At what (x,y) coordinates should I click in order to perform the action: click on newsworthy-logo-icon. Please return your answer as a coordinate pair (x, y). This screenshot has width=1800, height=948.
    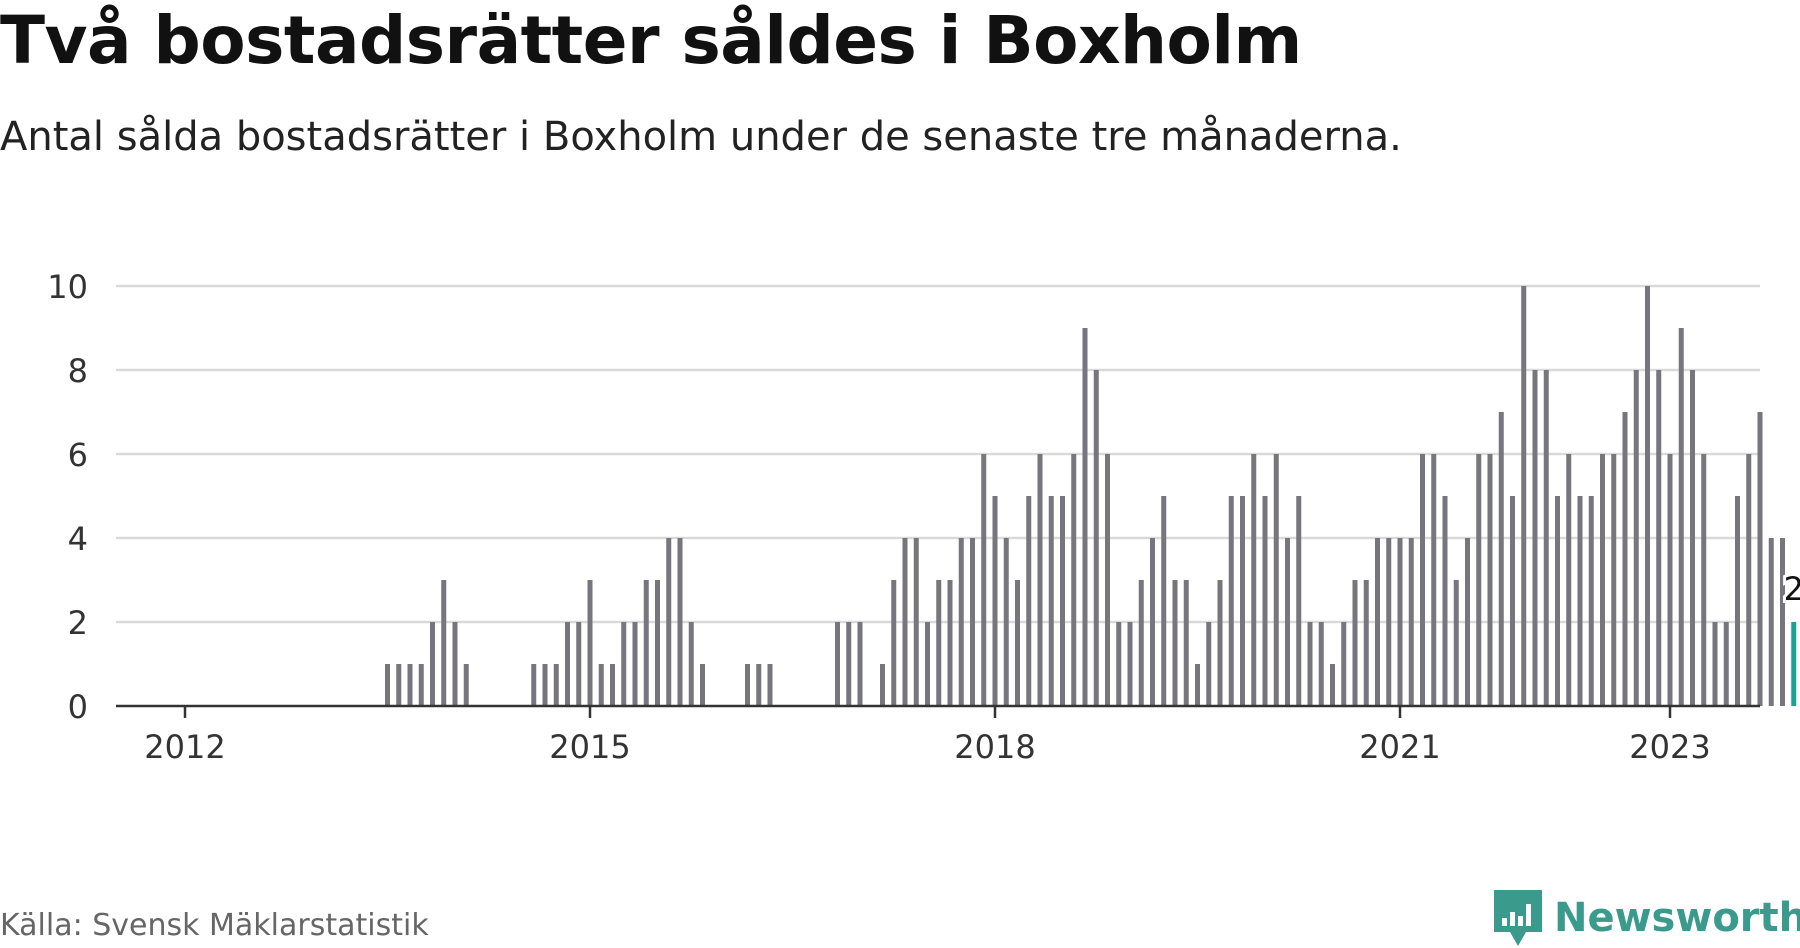
    Looking at the image, I should click on (1518, 918).